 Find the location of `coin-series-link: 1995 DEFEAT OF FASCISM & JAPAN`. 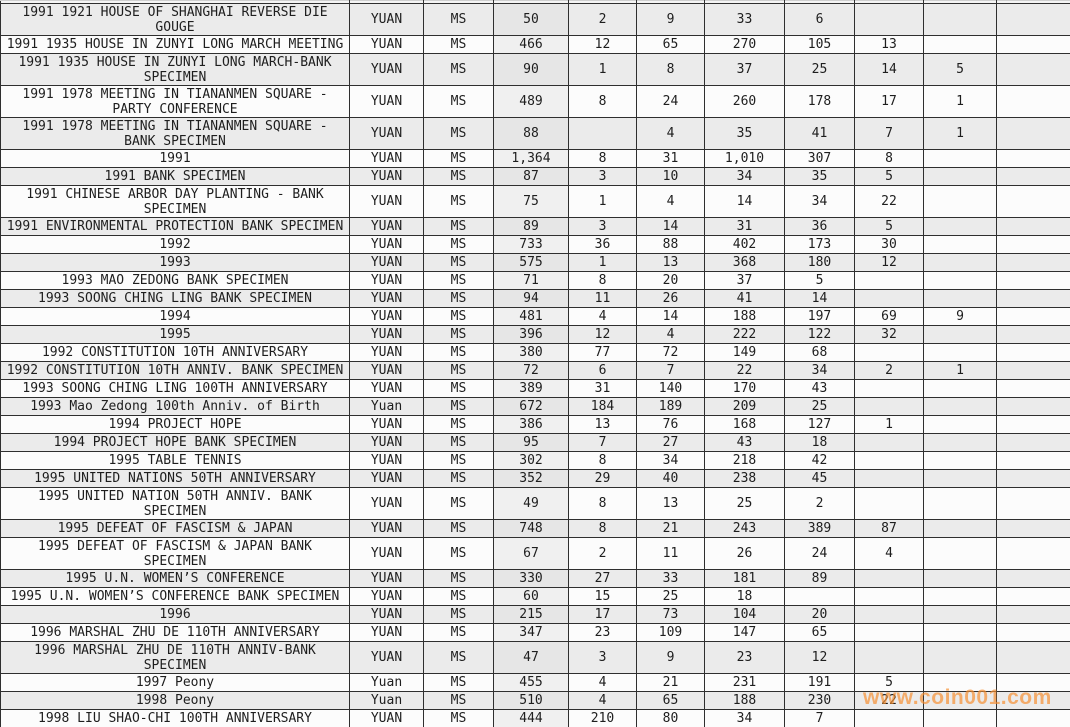

coin-series-link: 1995 DEFEAT OF FASCISM & JAPAN is located at coordinates (175, 528).